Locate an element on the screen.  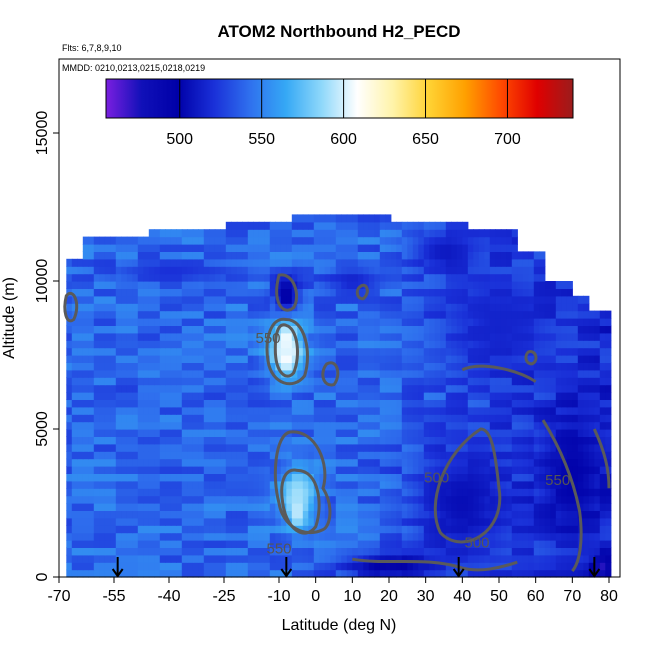
x-axis-label: Latitude (deg N) is located at coordinates (339, 625).